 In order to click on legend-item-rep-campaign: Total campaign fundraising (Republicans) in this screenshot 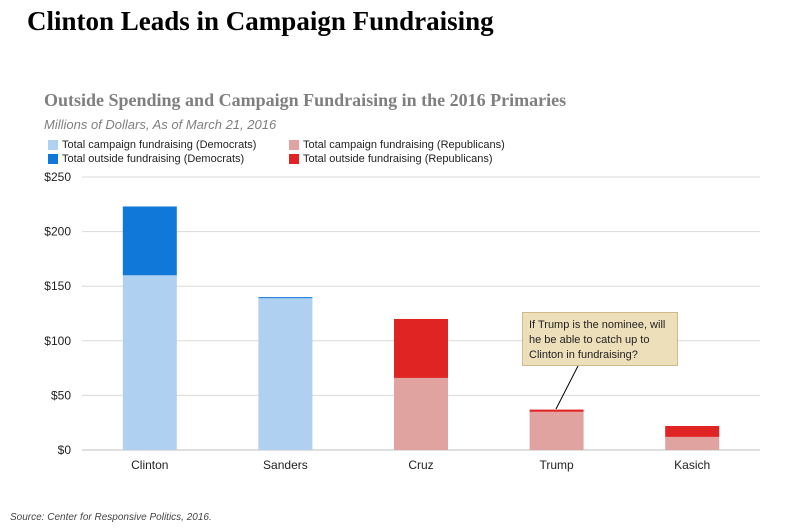, I will do `click(397, 145)`.